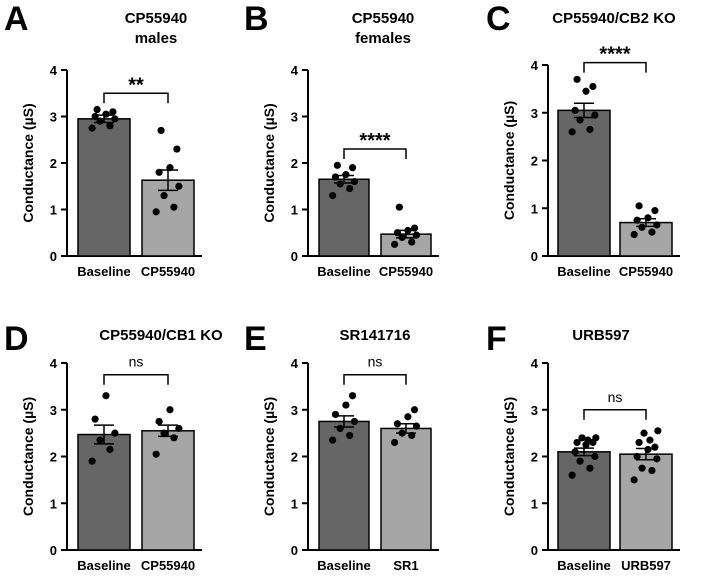 The image size is (709, 578). What do you see at coordinates (496, 339) in the screenshot?
I see `panel-letter: F` at bounding box center [496, 339].